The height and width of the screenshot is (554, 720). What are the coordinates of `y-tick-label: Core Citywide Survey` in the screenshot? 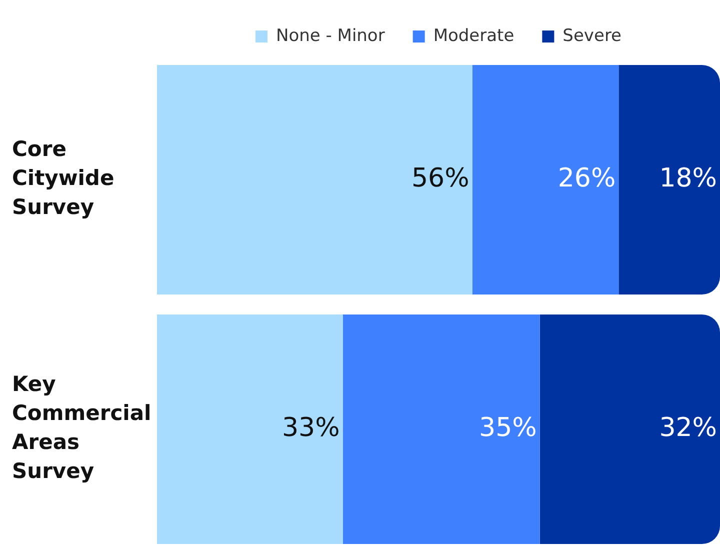 It's located at (63, 178).